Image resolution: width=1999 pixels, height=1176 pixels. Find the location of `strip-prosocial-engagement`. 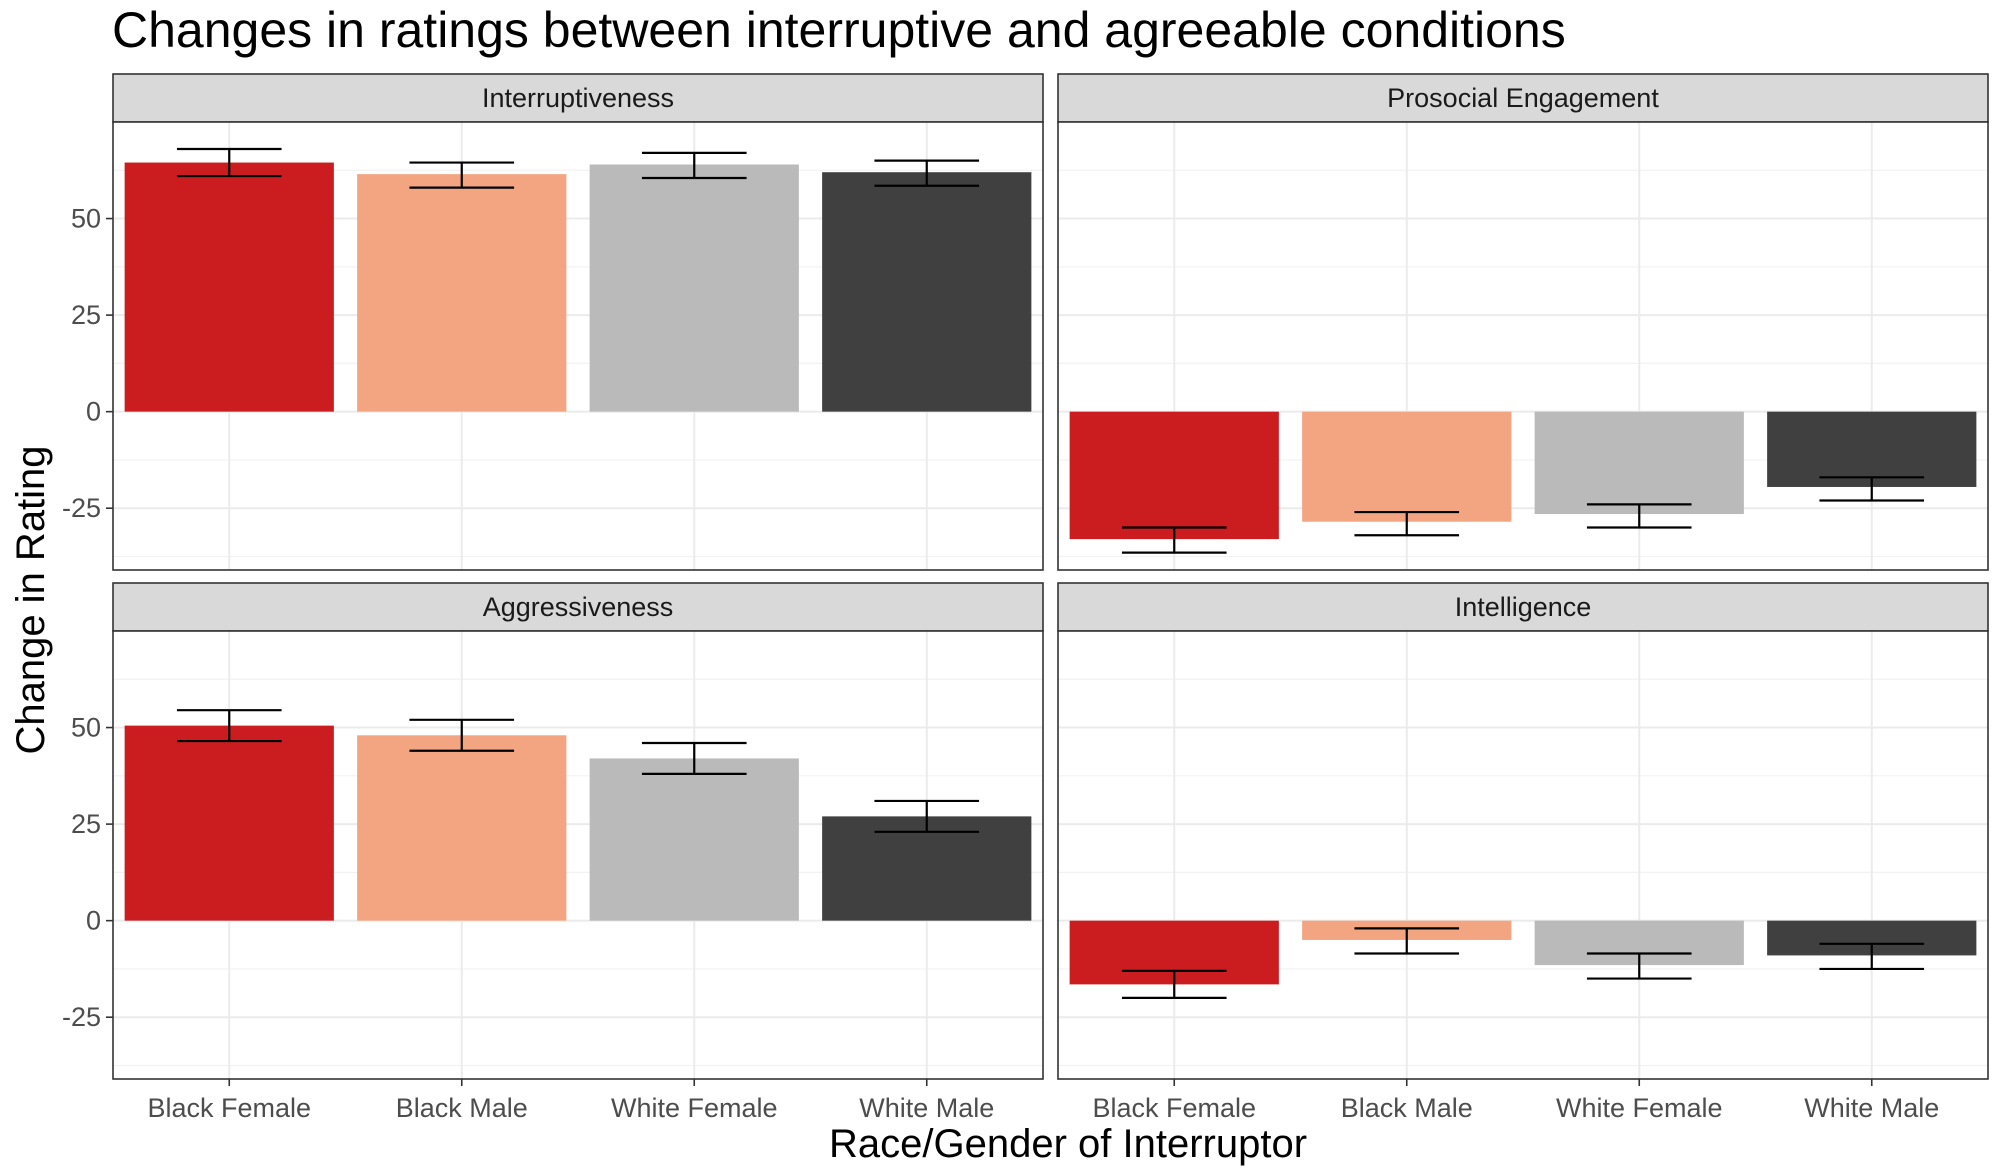

strip-prosocial-engagement is located at coordinates (1523, 98).